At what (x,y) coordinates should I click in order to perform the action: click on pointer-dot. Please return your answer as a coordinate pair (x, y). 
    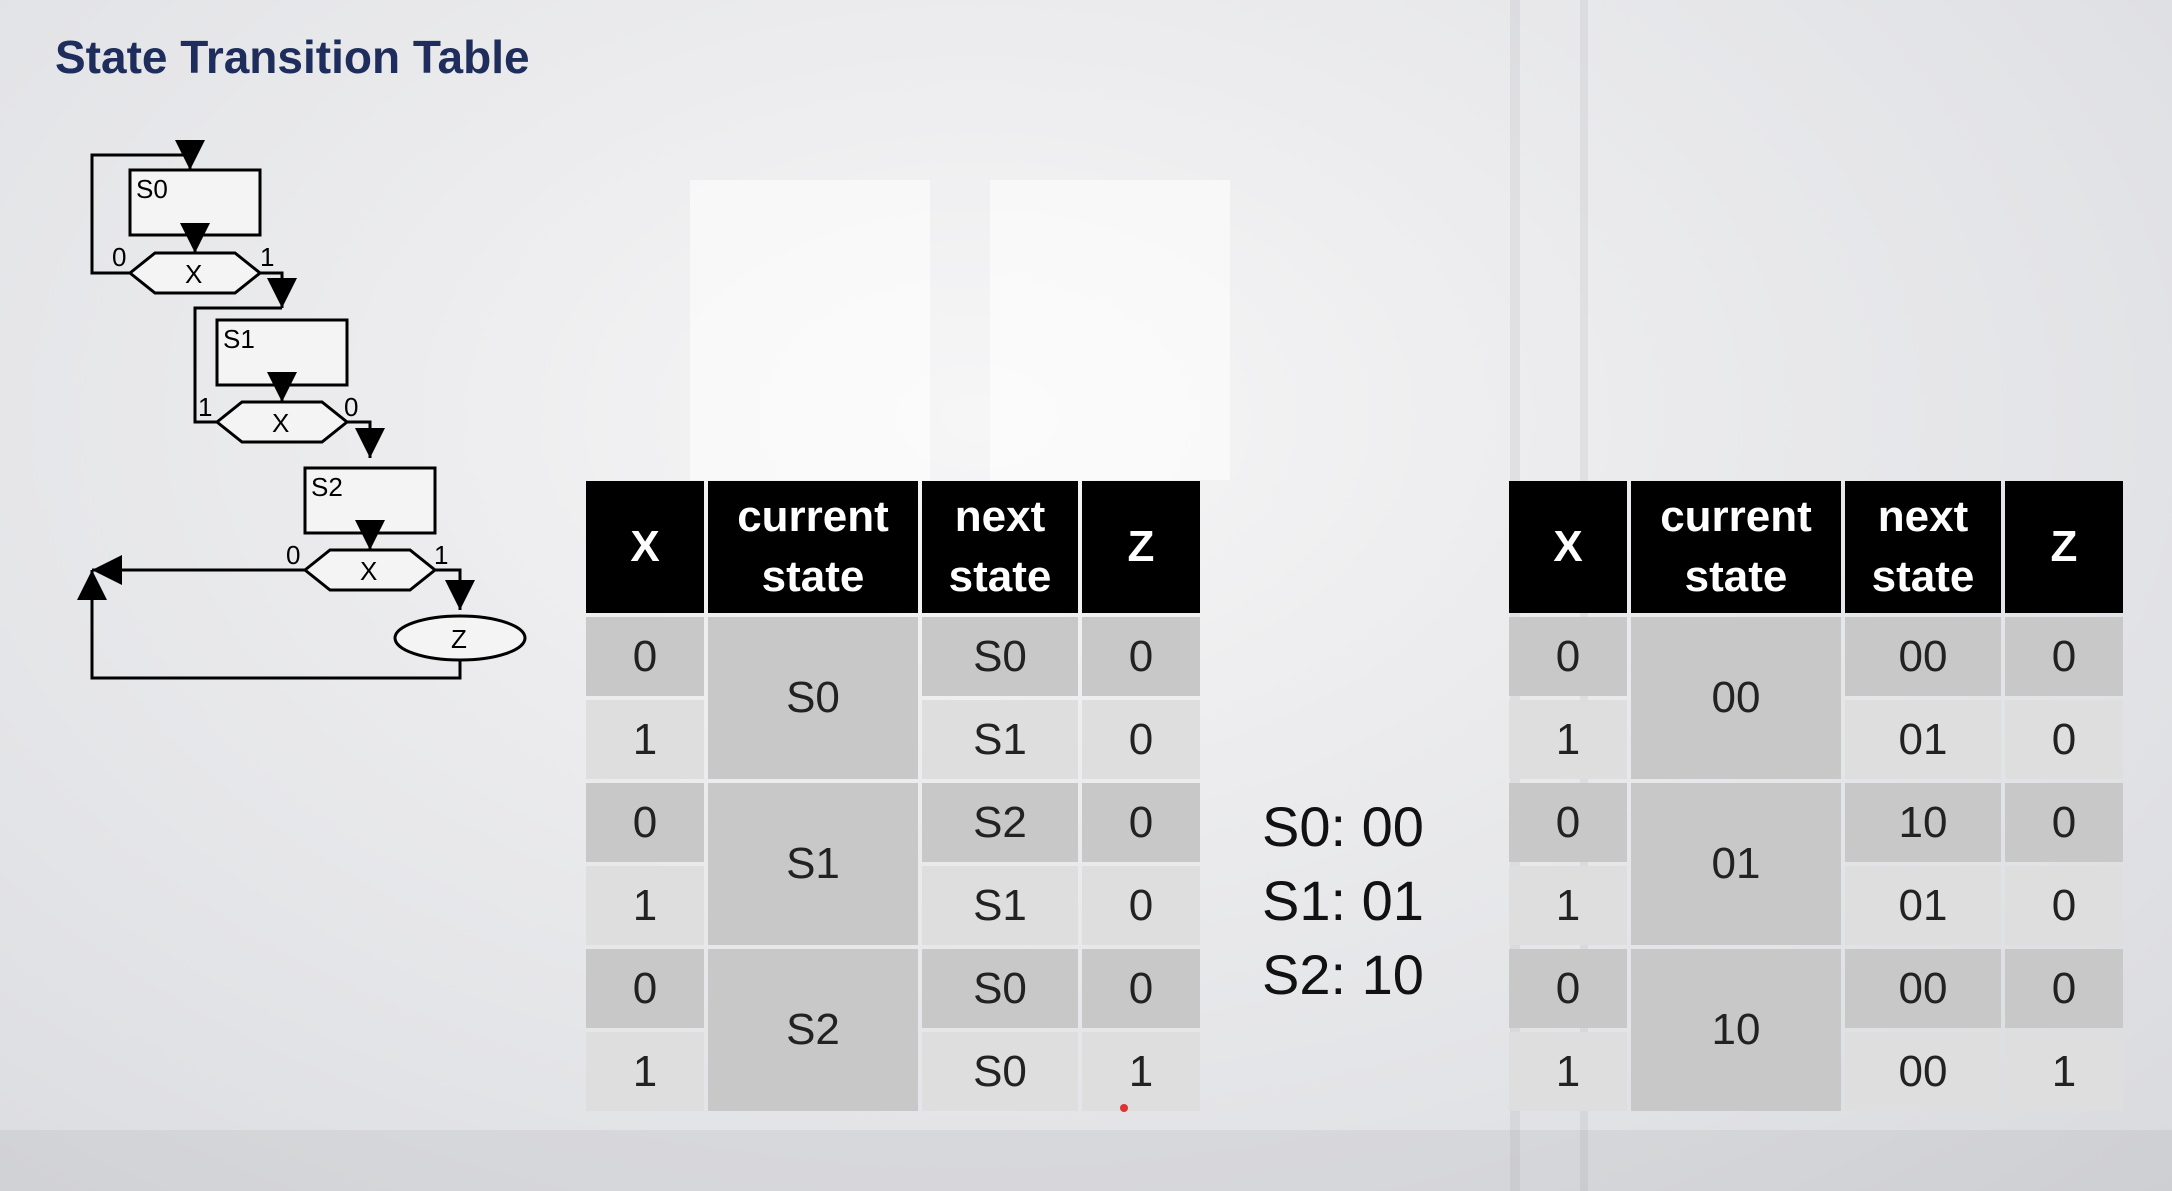
    Looking at the image, I should click on (1124, 1108).